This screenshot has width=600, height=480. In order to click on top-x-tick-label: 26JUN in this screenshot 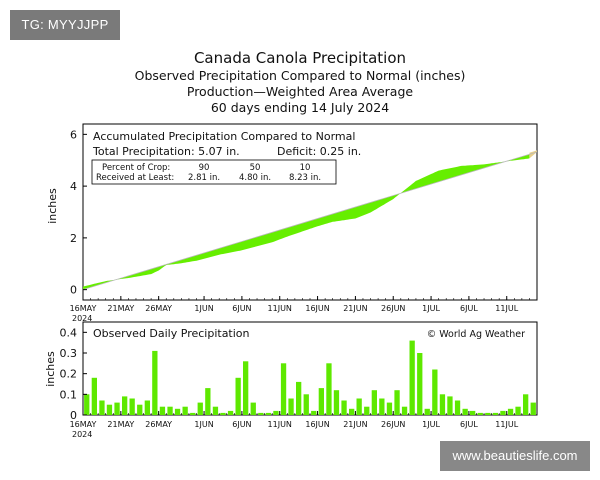, I will do `click(393, 308)`.